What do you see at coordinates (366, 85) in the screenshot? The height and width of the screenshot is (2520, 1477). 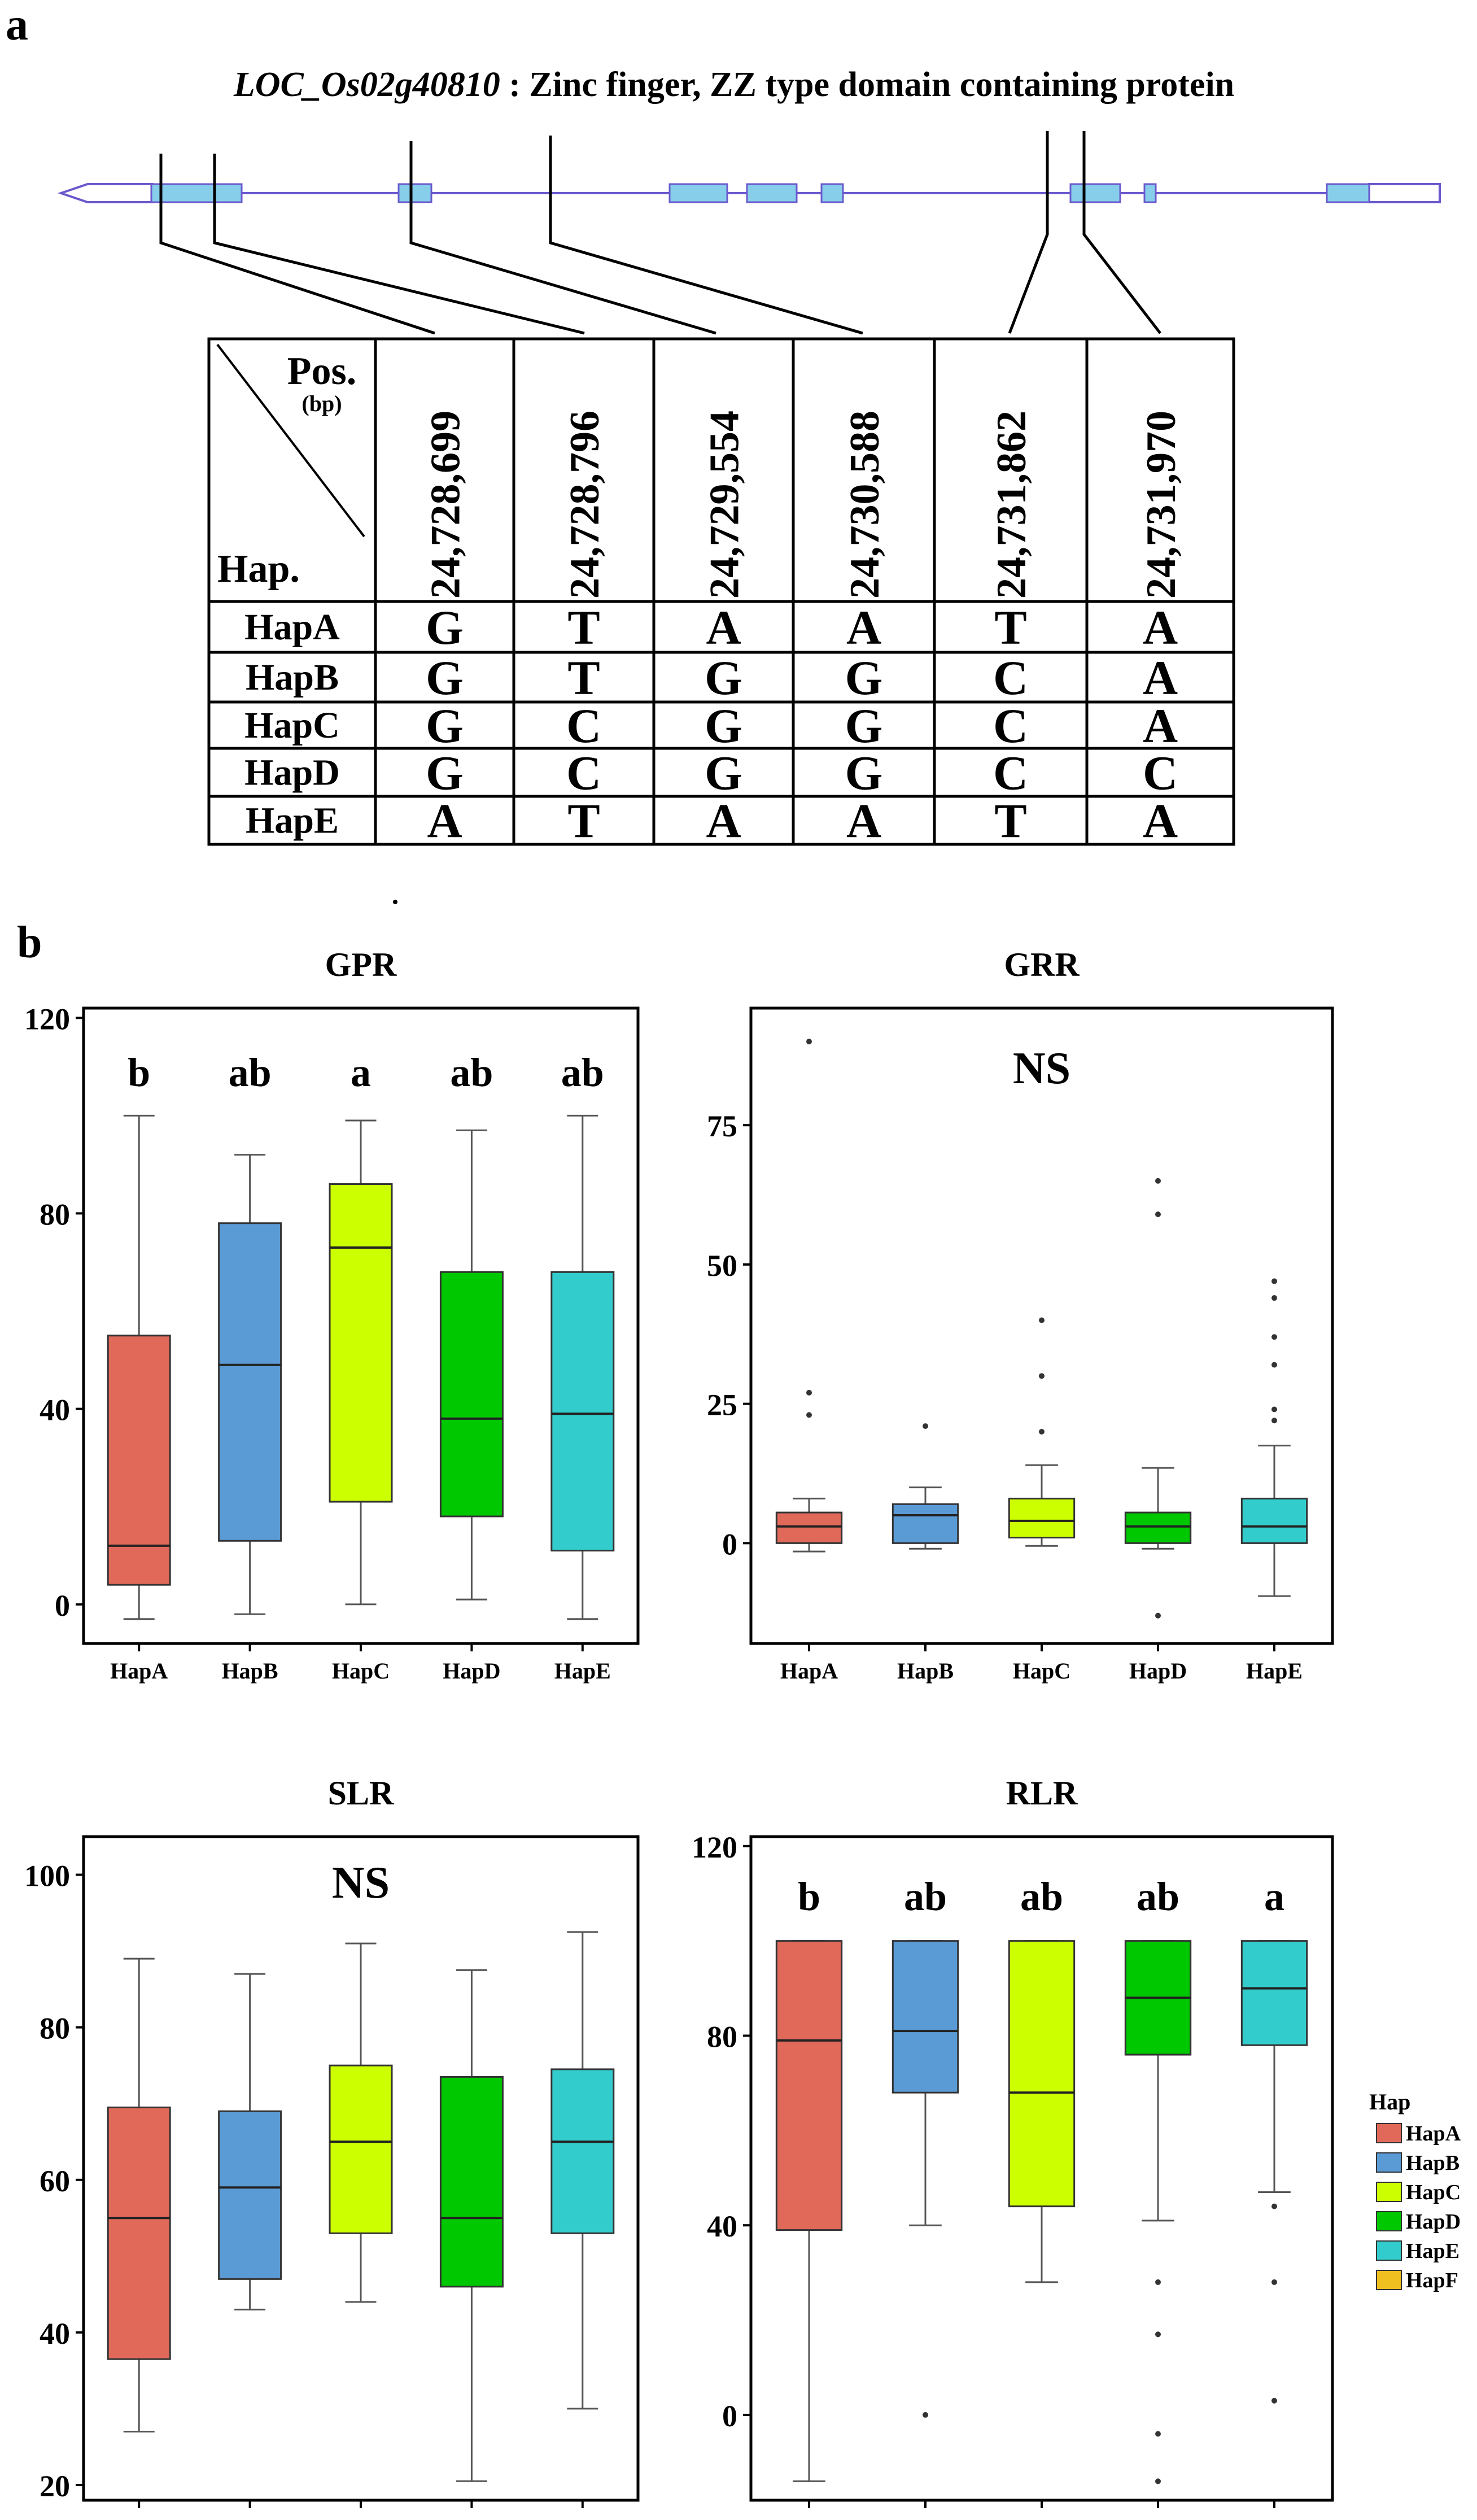 I see `gene-id: LOC_Os02g40810` at bounding box center [366, 85].